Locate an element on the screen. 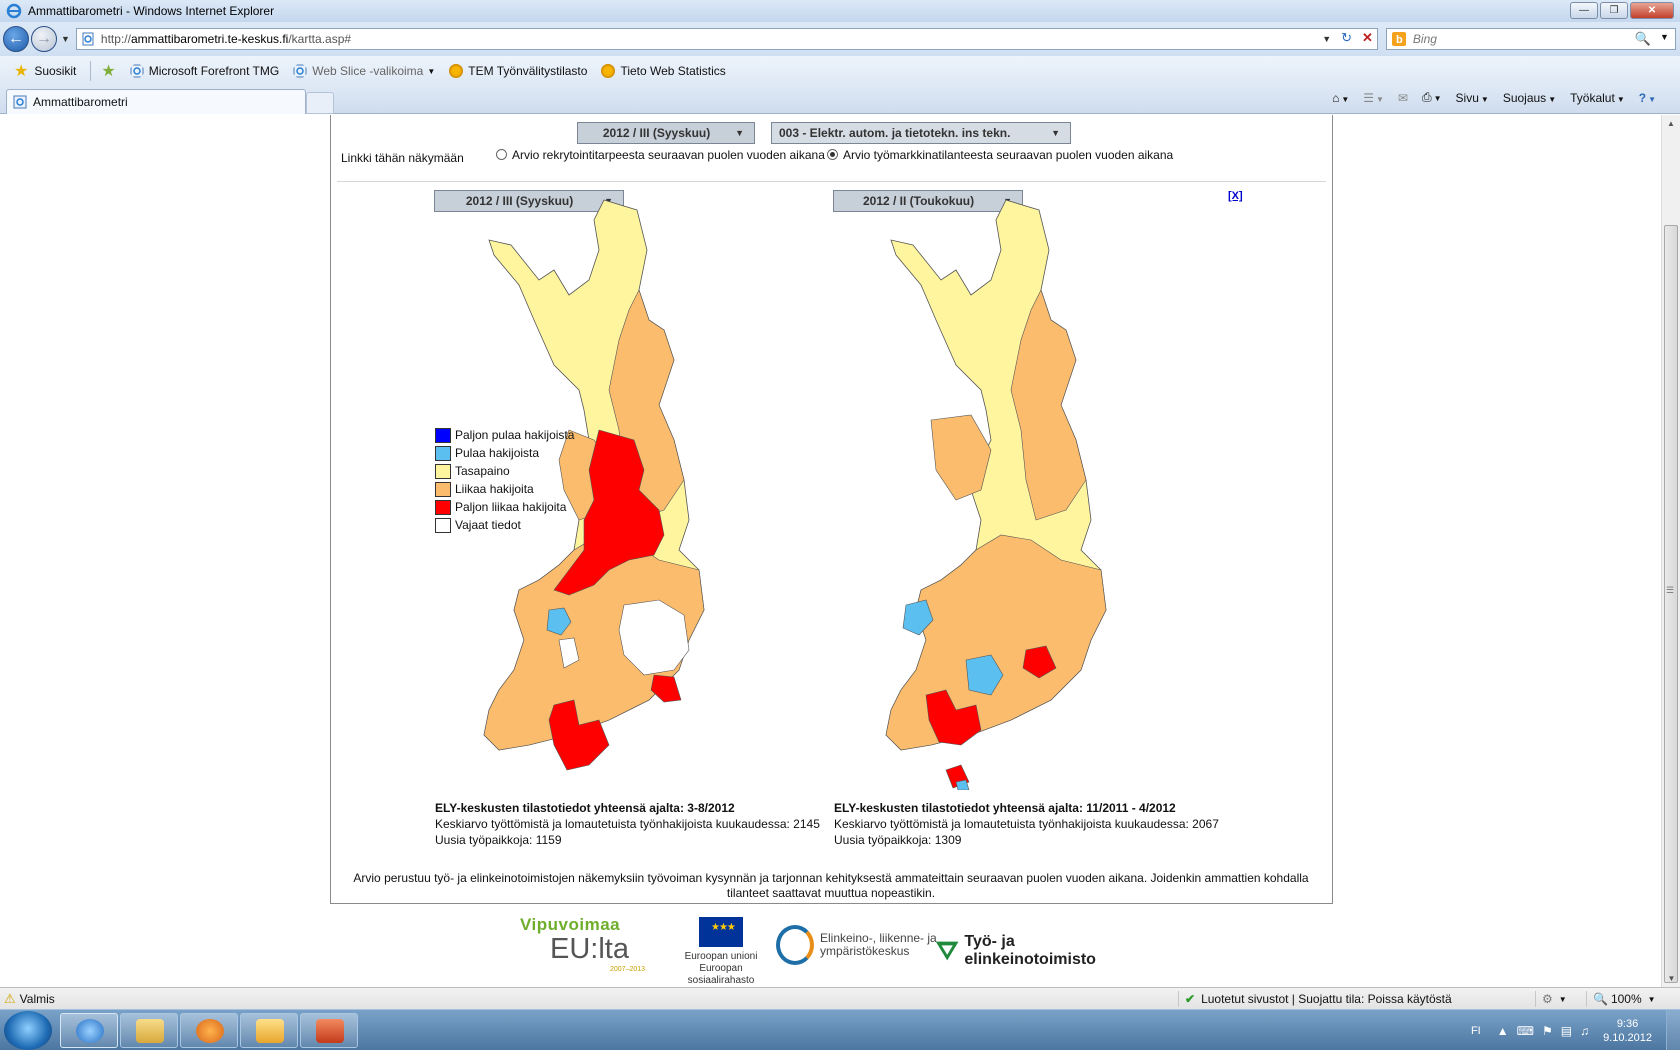 This screenshot has width=1680, height=1050. close-comparison-link: [X] is located at coordinates (1235, 196).